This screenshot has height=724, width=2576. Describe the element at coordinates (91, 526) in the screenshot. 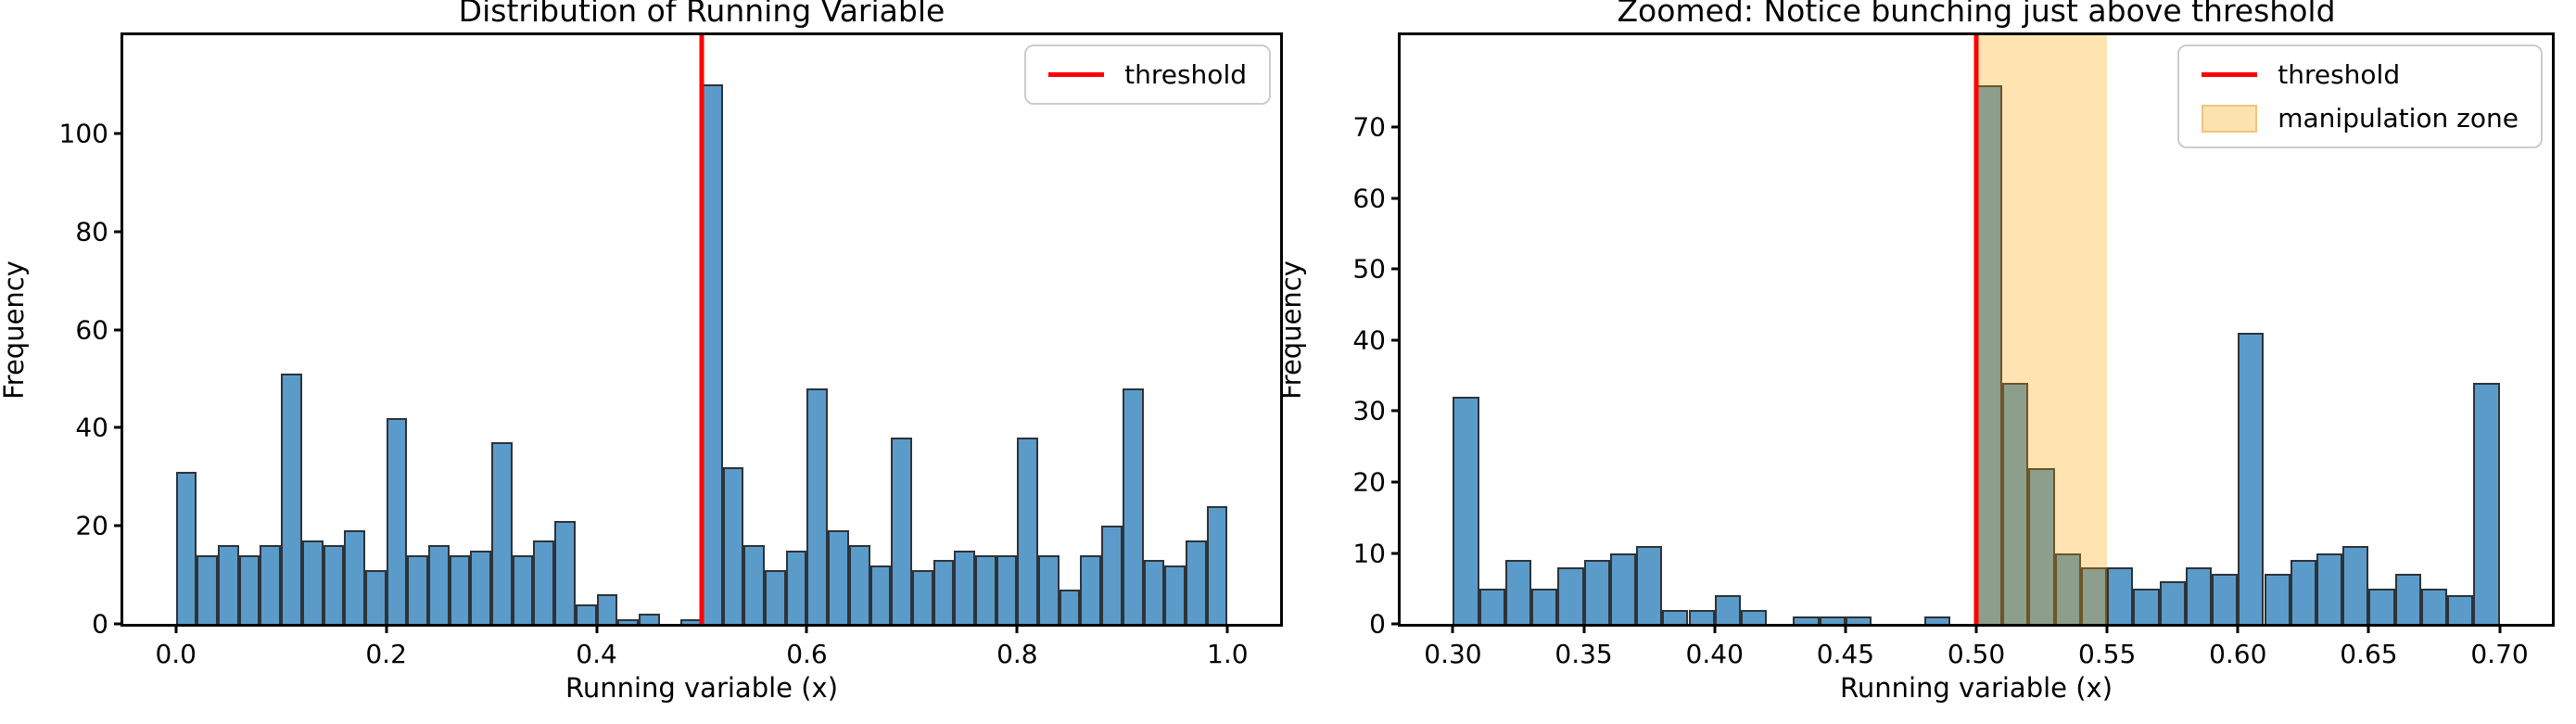

I see `y-tick-label: 20` at that location.